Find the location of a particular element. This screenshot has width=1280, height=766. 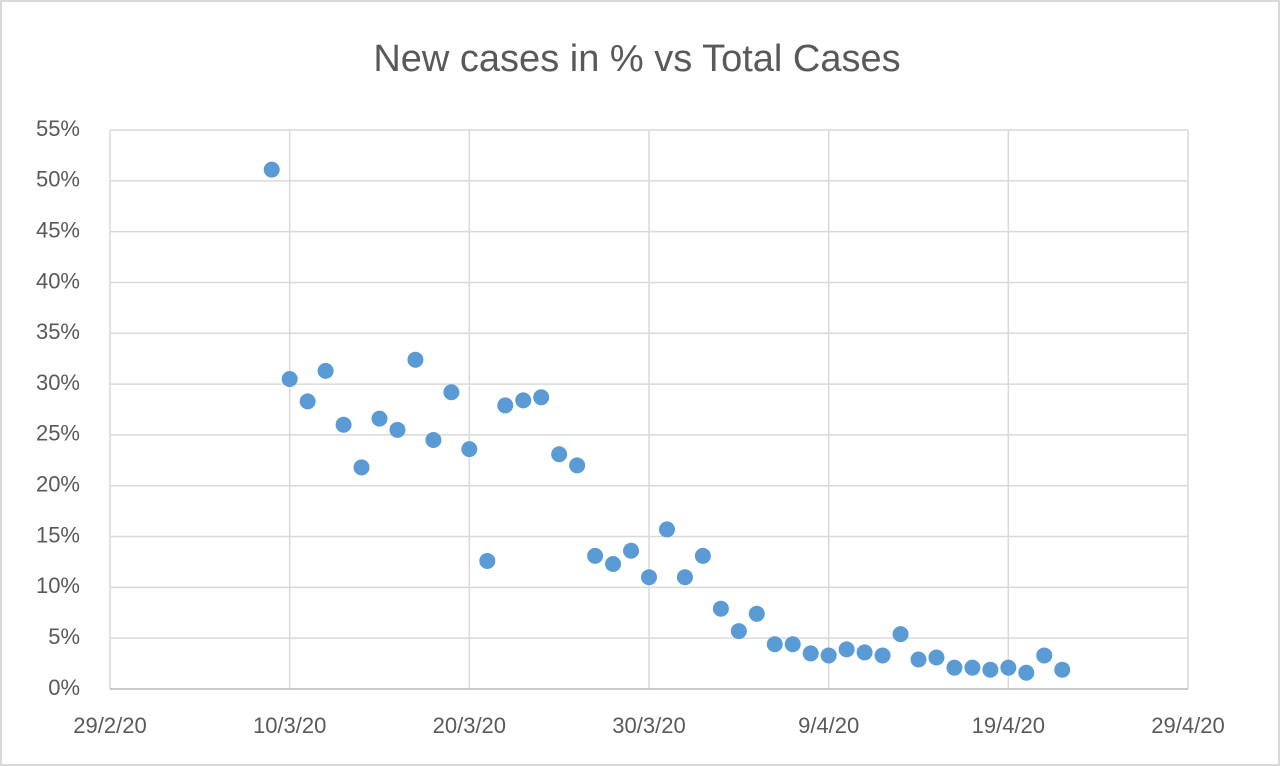

x-tick-label: 29/2/20 is located at coordinates (109, 725).